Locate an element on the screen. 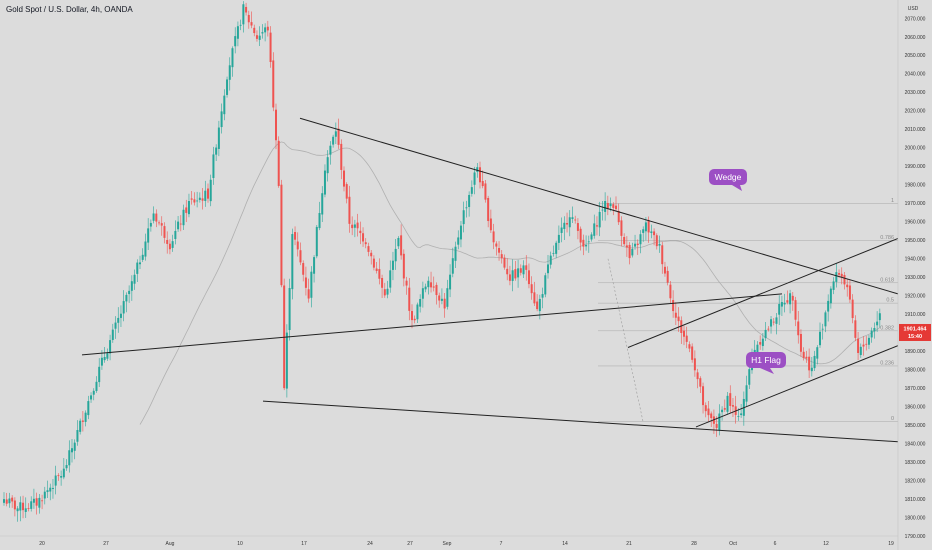  last-price-bg is located at coordinates (915, 332).